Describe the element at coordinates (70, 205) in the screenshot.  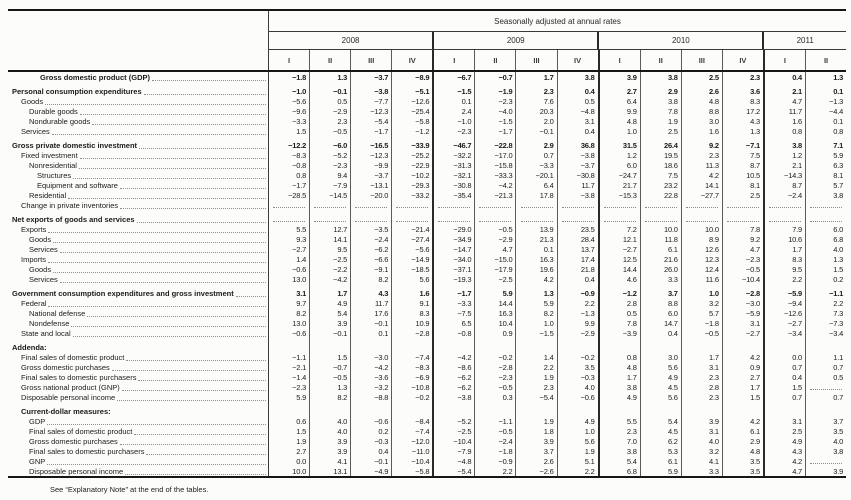
I see `row-label-text: Change in private inventories` at that location.